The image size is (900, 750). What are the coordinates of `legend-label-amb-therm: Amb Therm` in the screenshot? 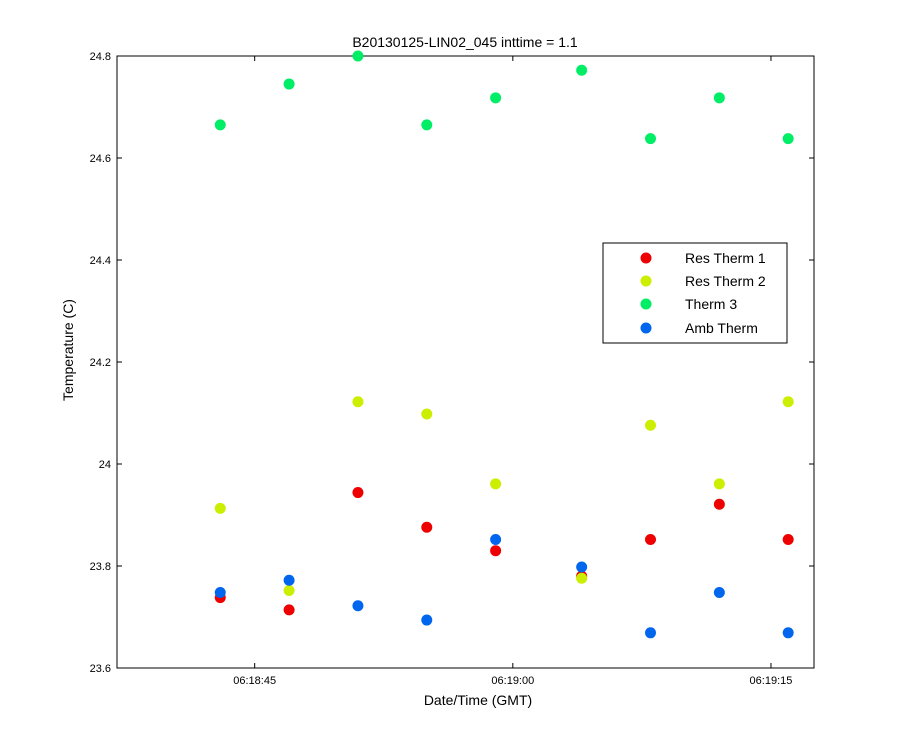 It's located at (721, 328).